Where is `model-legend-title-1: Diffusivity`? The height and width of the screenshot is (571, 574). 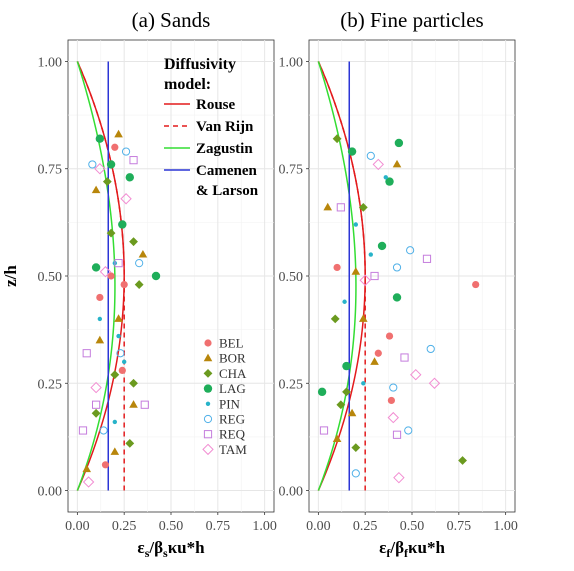 model-legend-title-1: Diffusivity is located at coordinates (200, 64).